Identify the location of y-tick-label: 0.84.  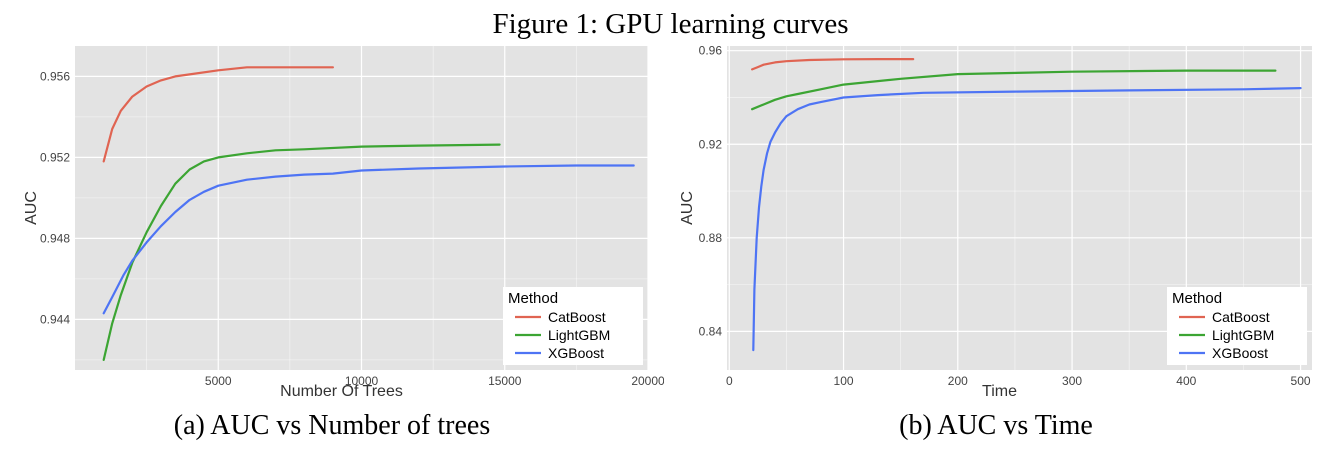
(711, 331).